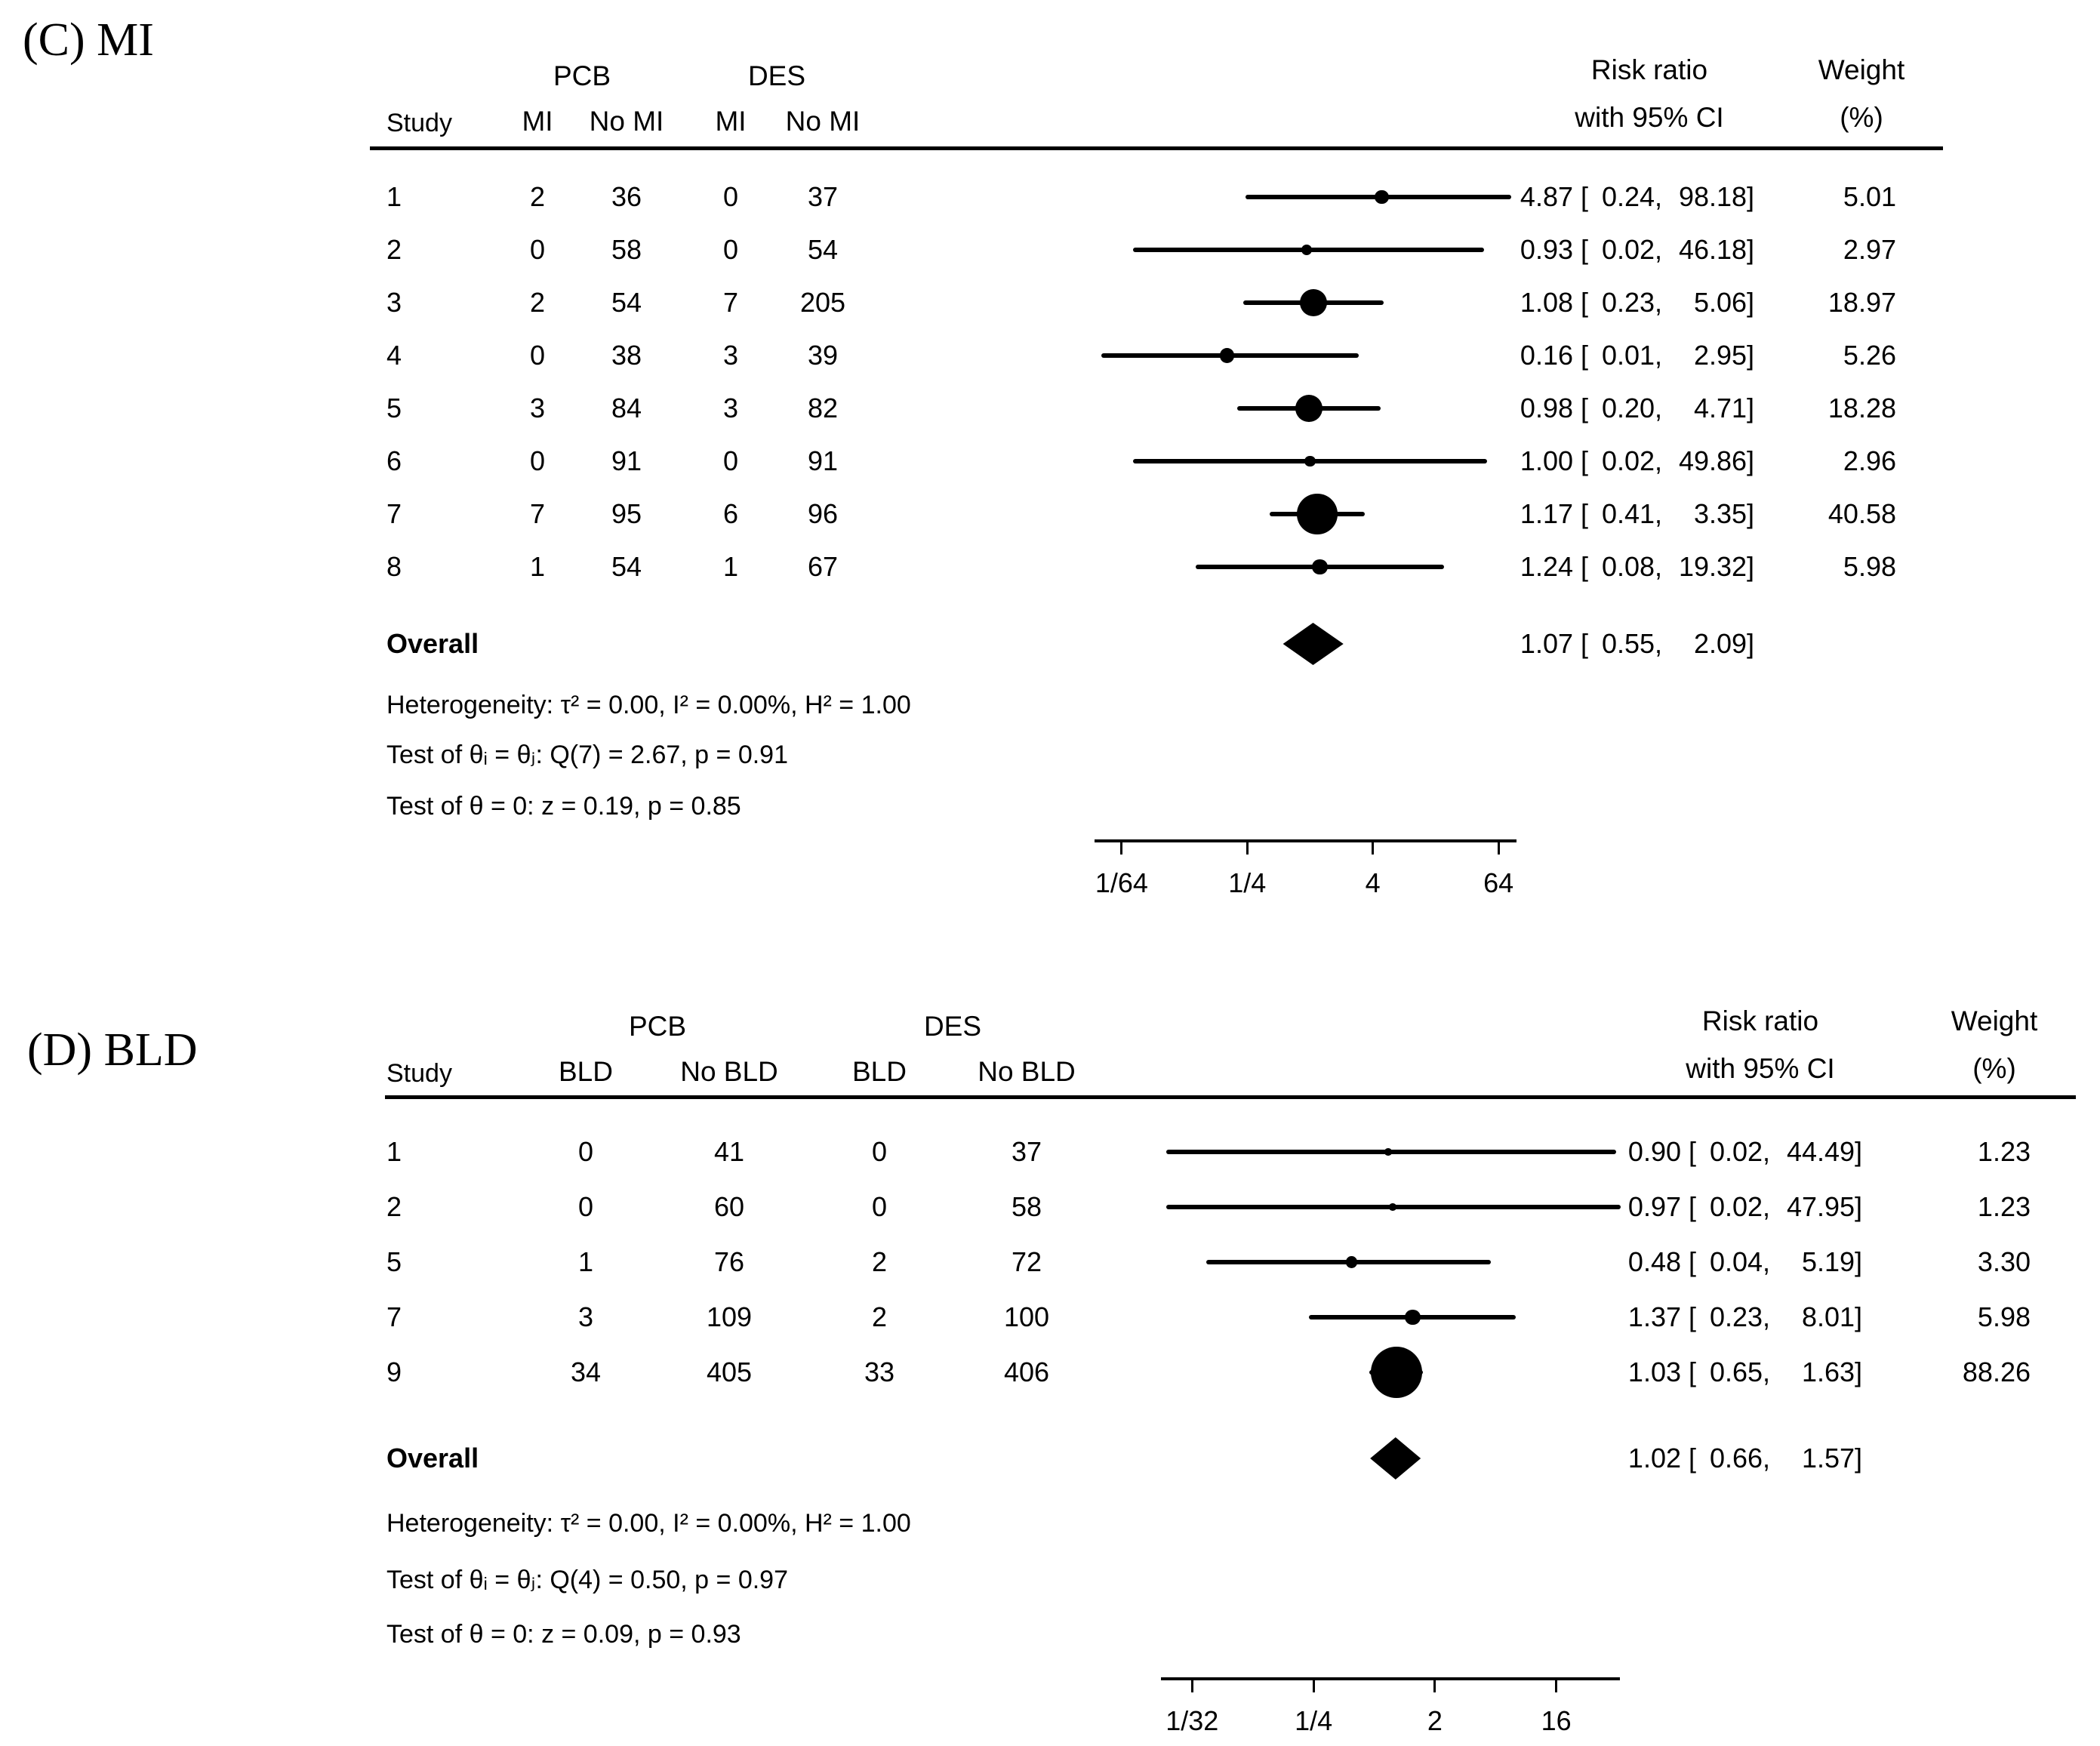 This screenshot has width=2100, height=1746. I want to click on risk-ratio-text: 0.93 [ 0.02, 46.18], so click(1635, 249).